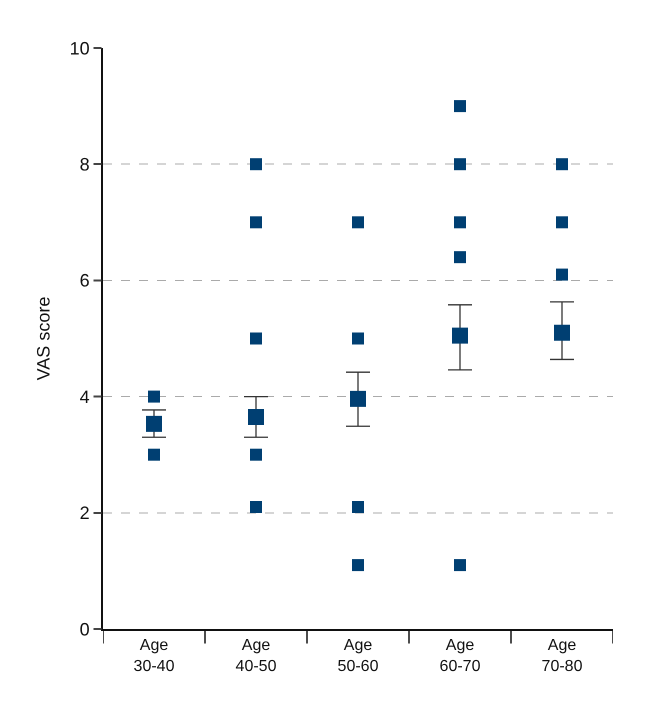  I want to click on x-tick-label: Age 40-50, so click(256, 655).